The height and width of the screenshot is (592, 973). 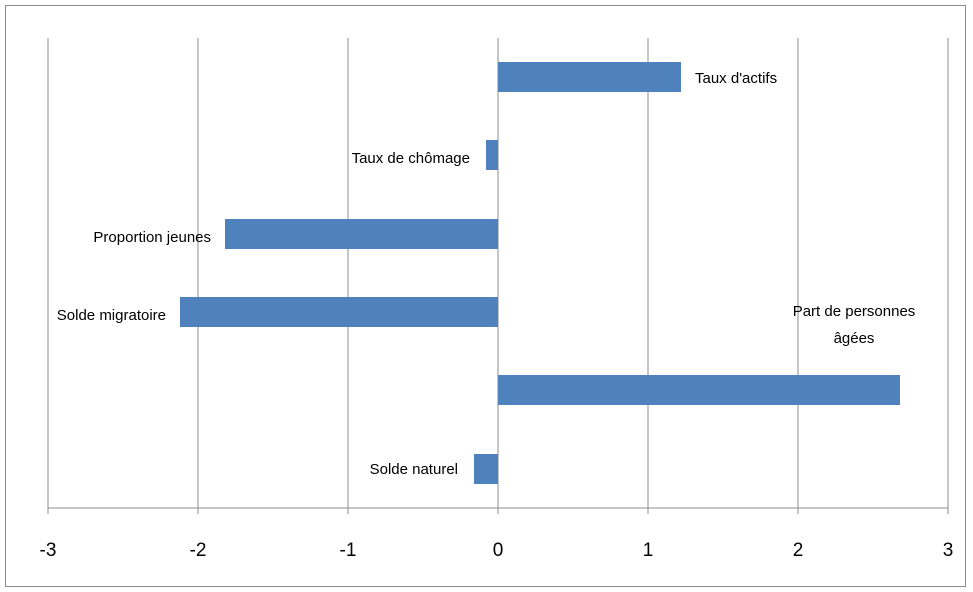 What do you see at coordinates (798, 550) in the screenshot?
I see `x-tick-label: 2` at bounding box center [798, 550].